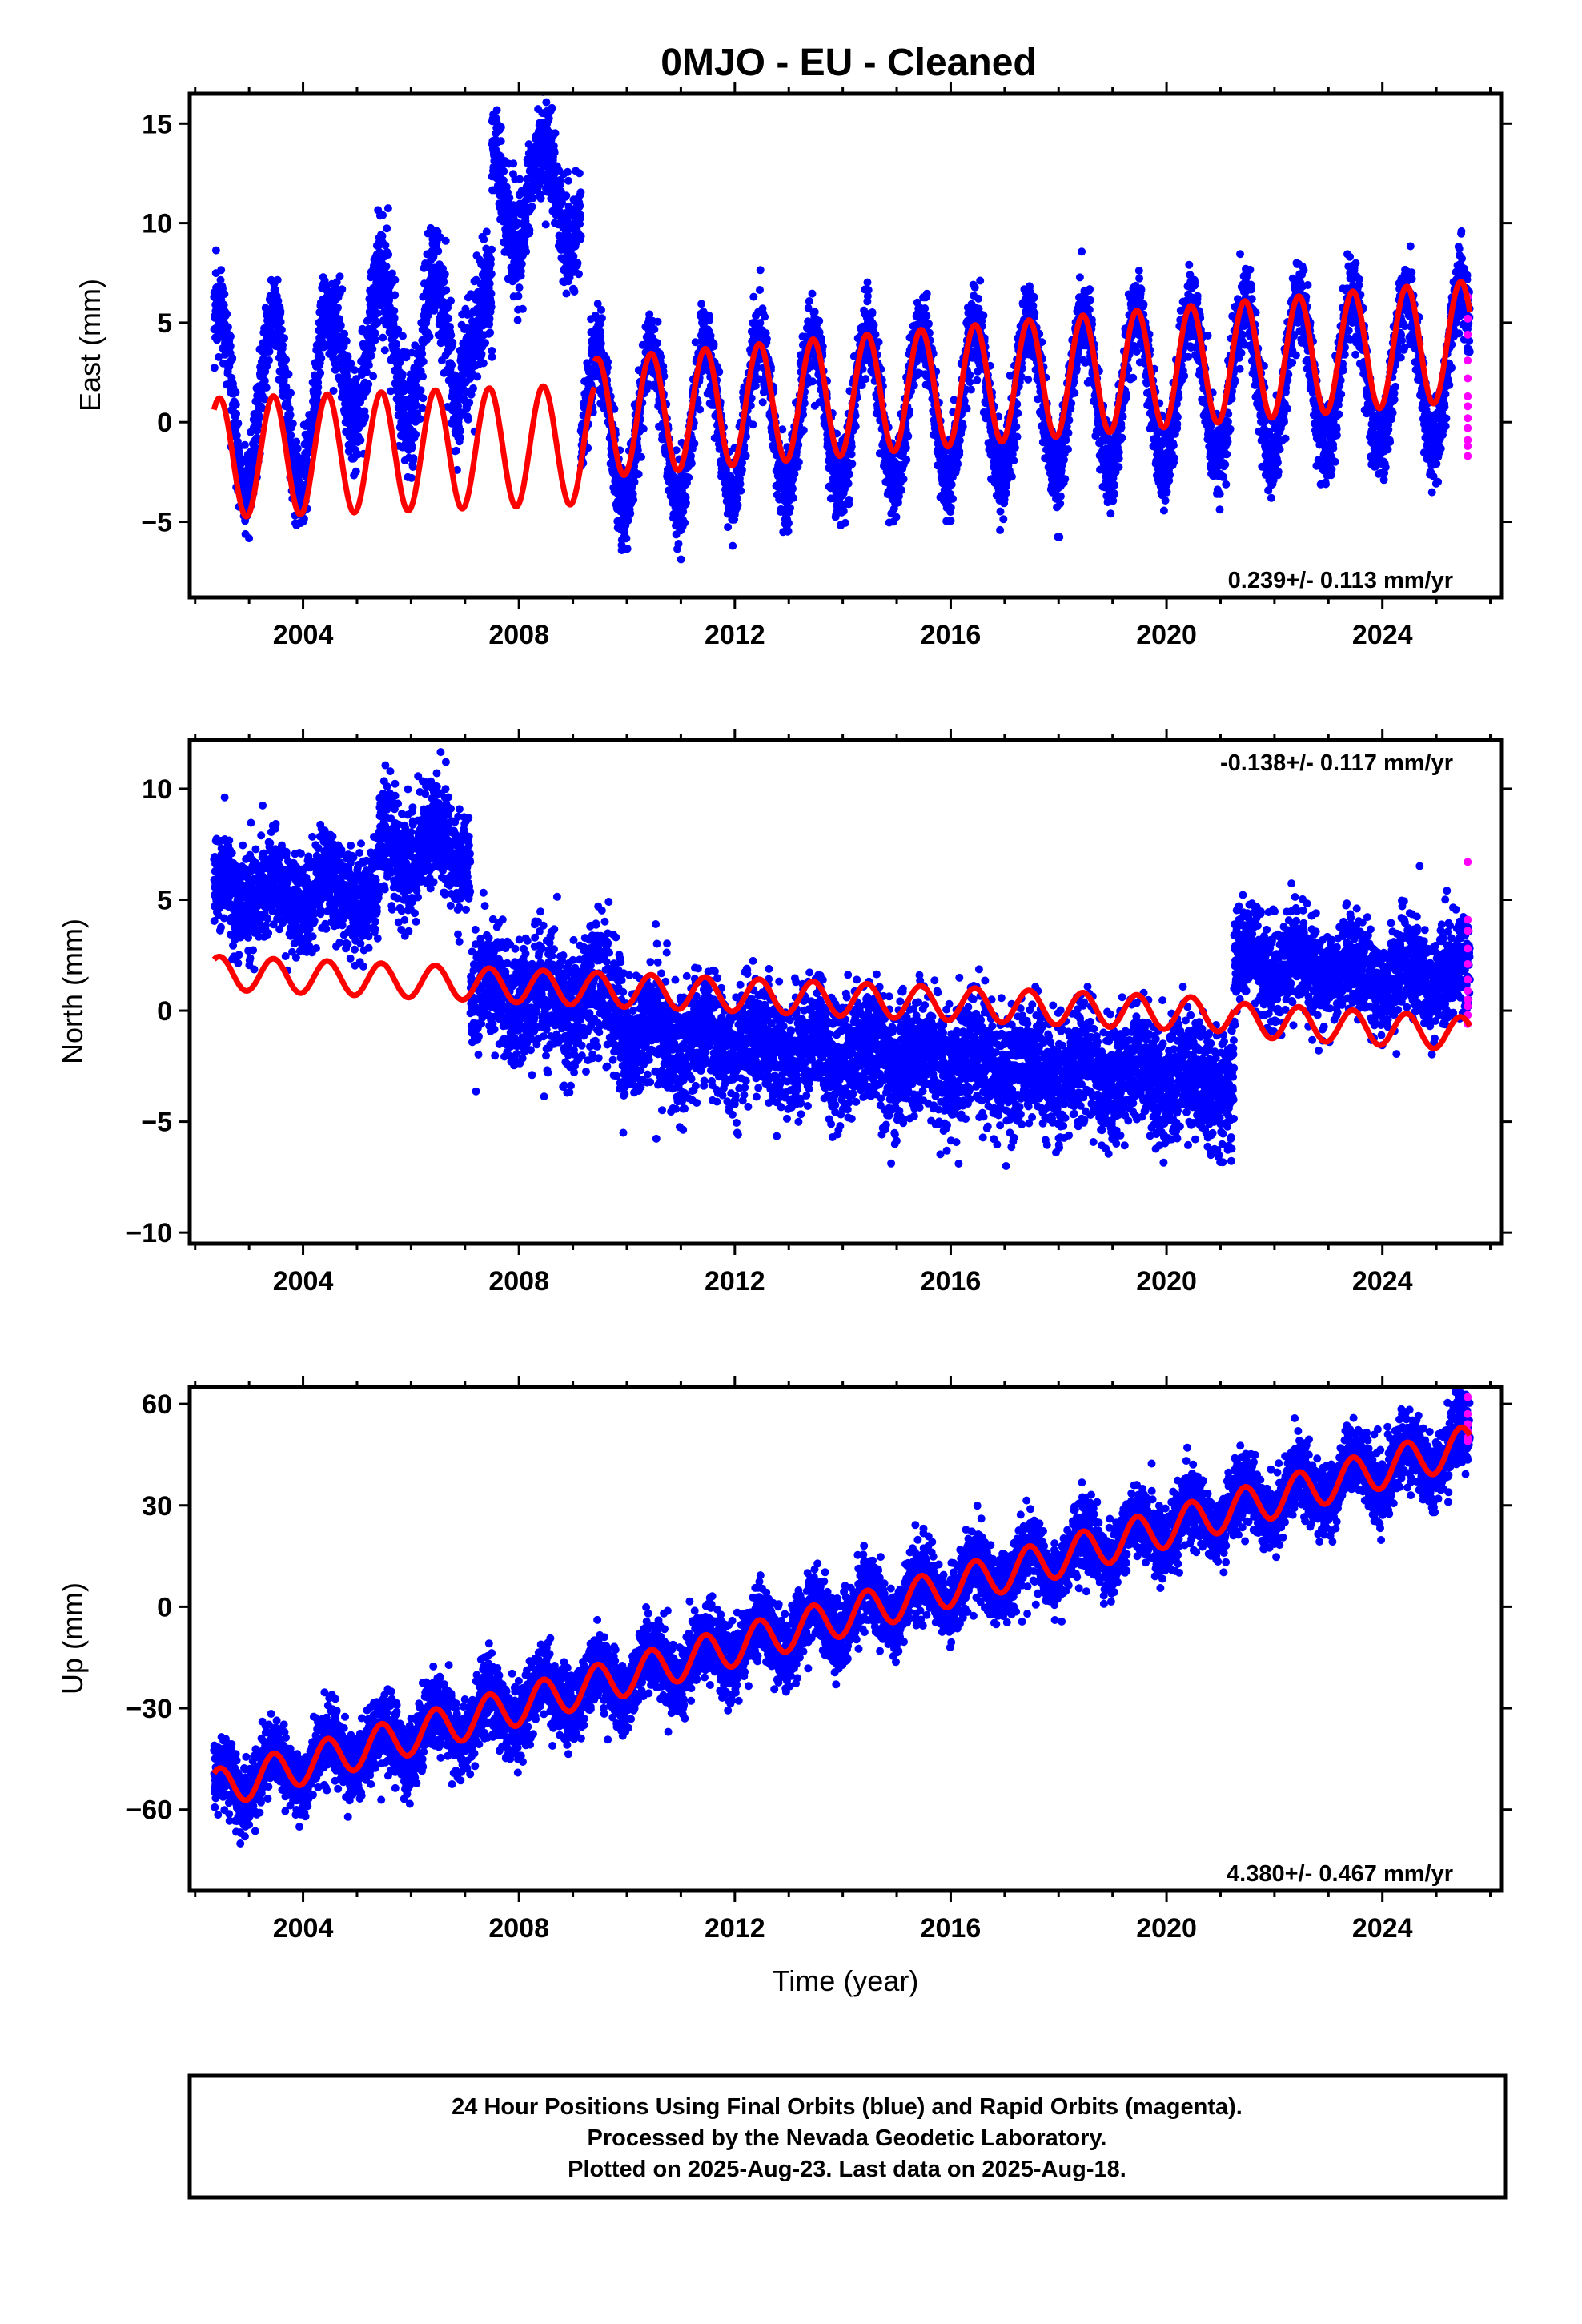 The height and width of the screenshot is (2324, 1582). Describe the element at coordinates (303, 1281) in the screenshot. I see `north-x-tick-label: 2004` at that location.